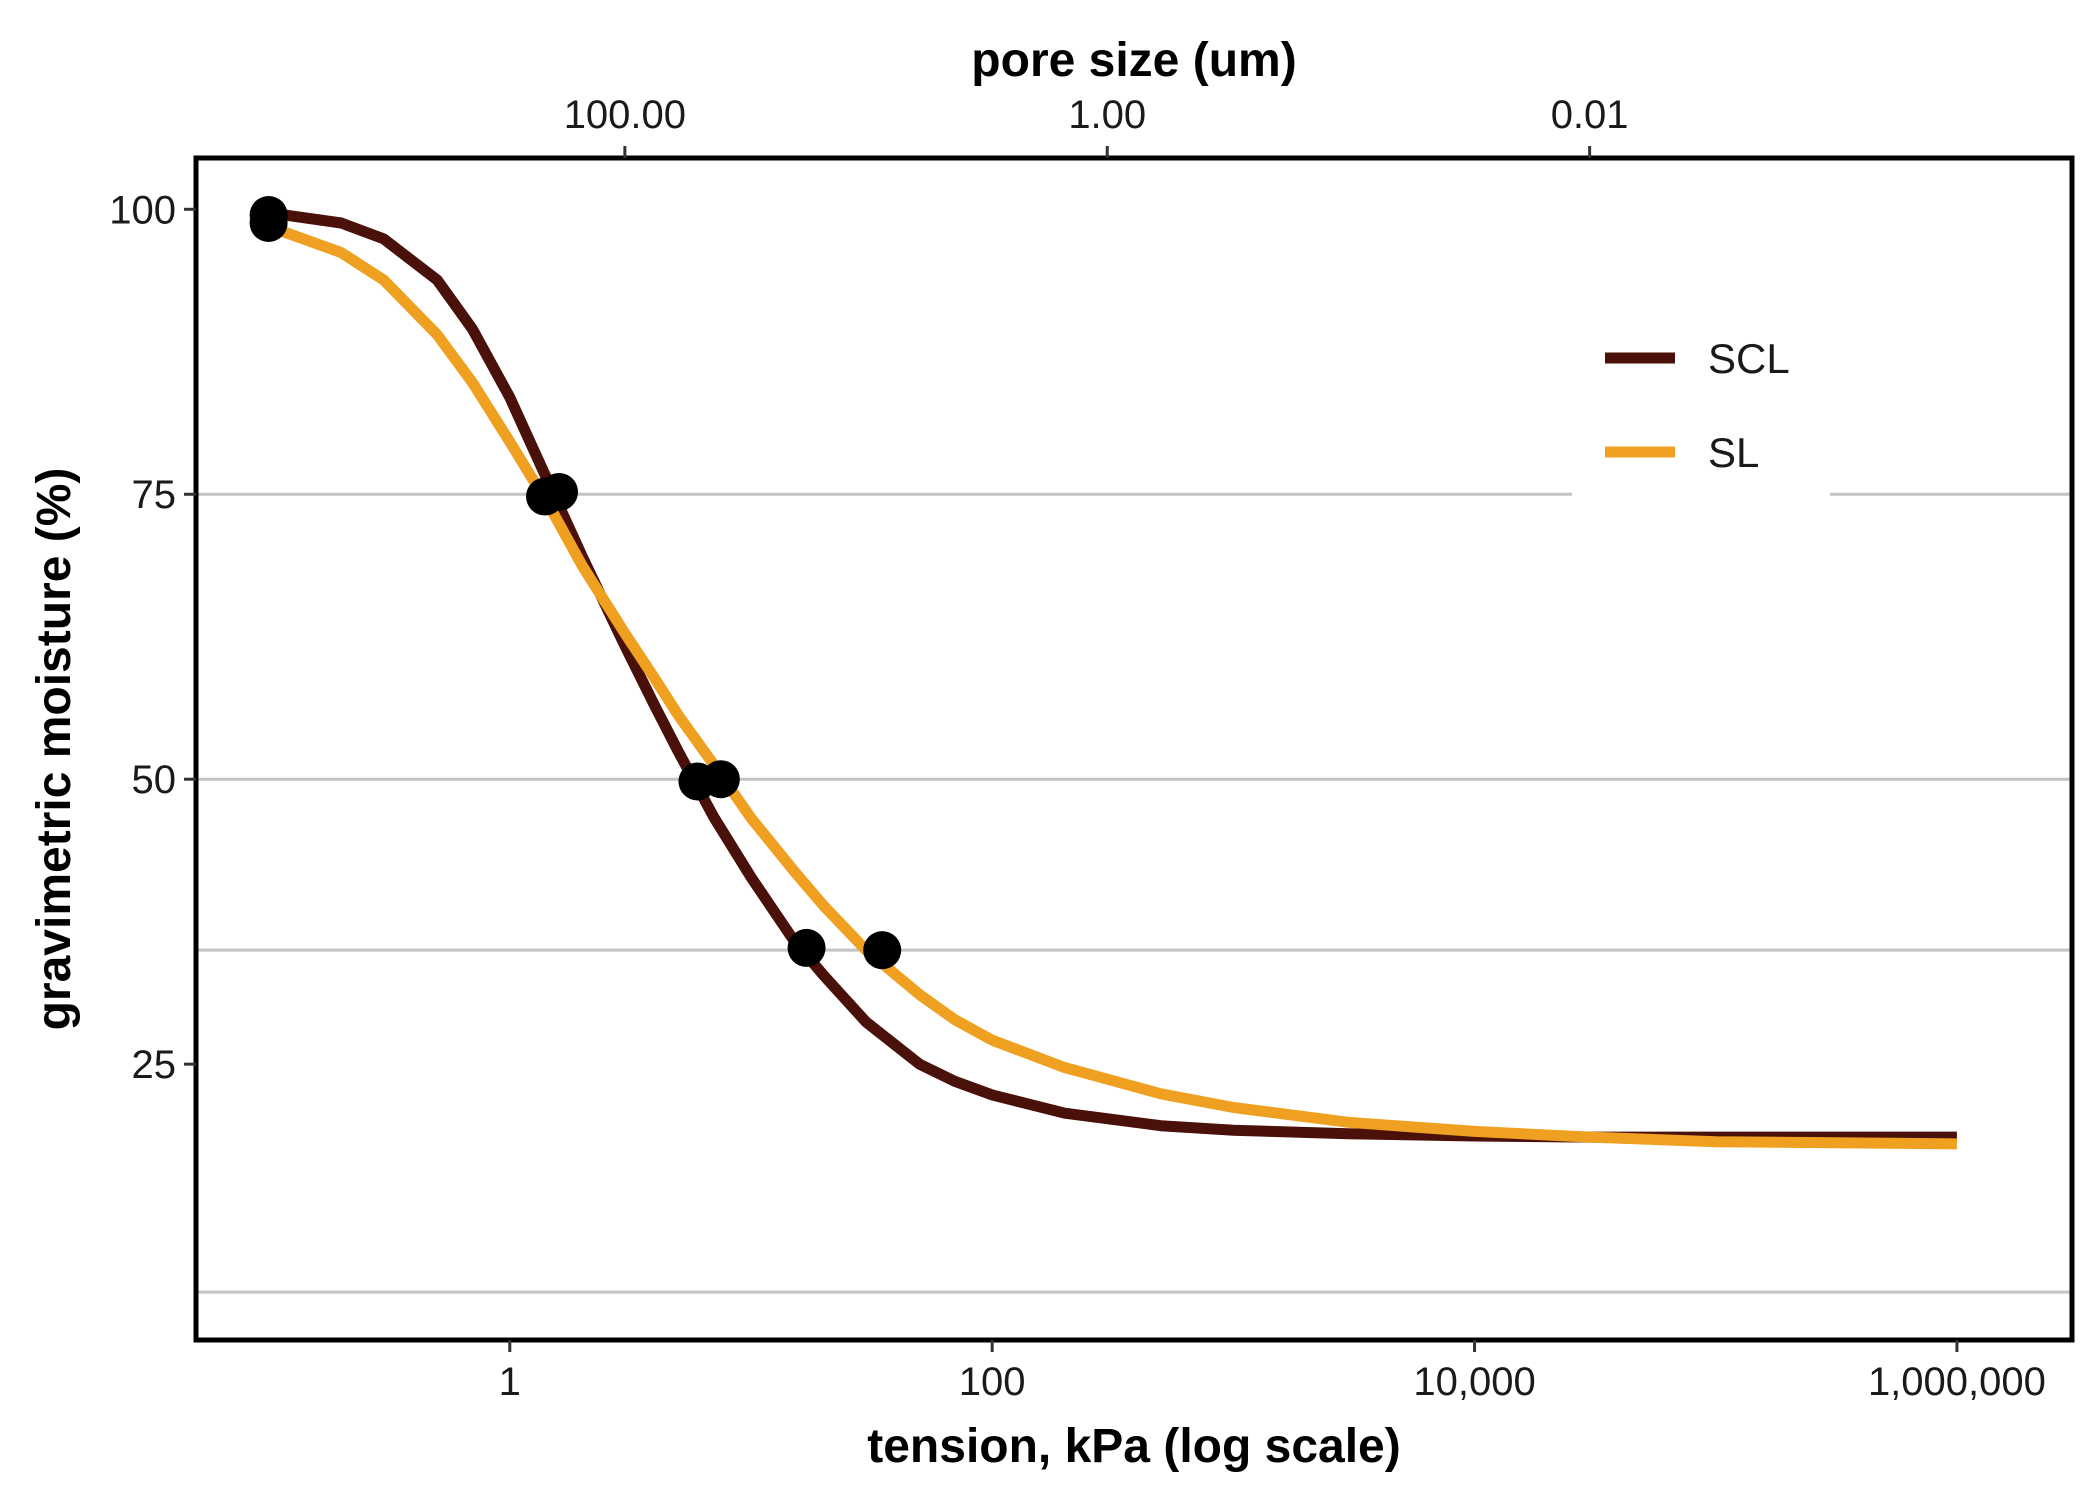 This screenshot has width=2100, height=1500. What do you see at coordinates (1107, 115) in the screenshot?
I see `top-tick-label: 1.00` at bounding box center [1107, 115].